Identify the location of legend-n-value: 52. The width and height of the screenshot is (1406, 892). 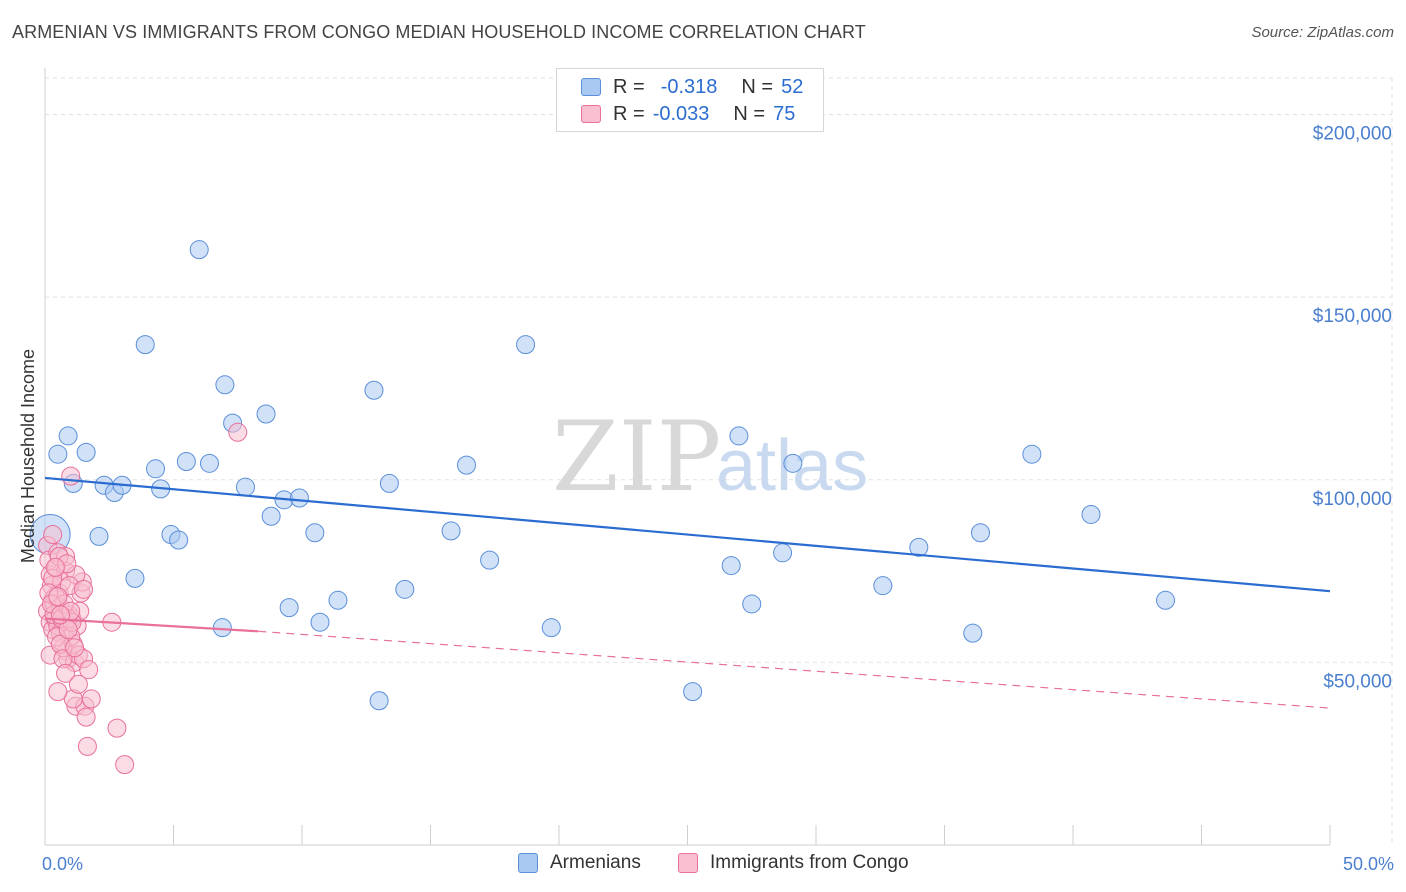
(792, 86).